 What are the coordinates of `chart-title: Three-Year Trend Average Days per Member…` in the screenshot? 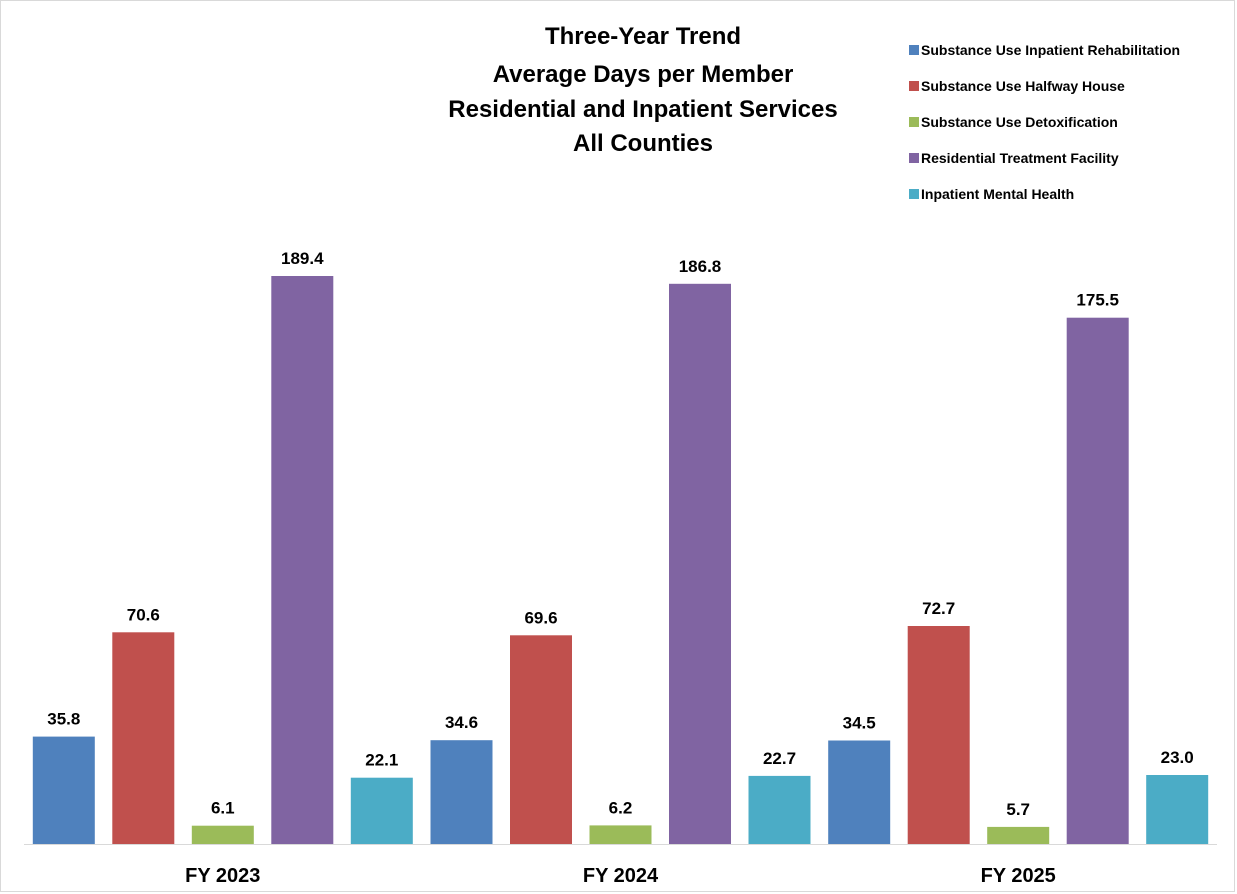 It's located at (642, 90).